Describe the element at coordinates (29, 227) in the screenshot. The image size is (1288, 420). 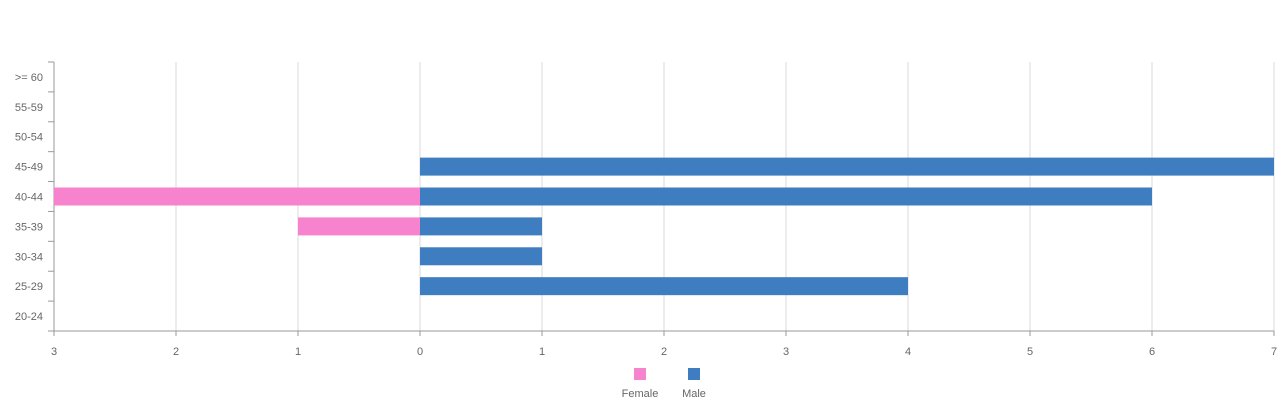
I see `y-tick-label: 35-39` at that location.